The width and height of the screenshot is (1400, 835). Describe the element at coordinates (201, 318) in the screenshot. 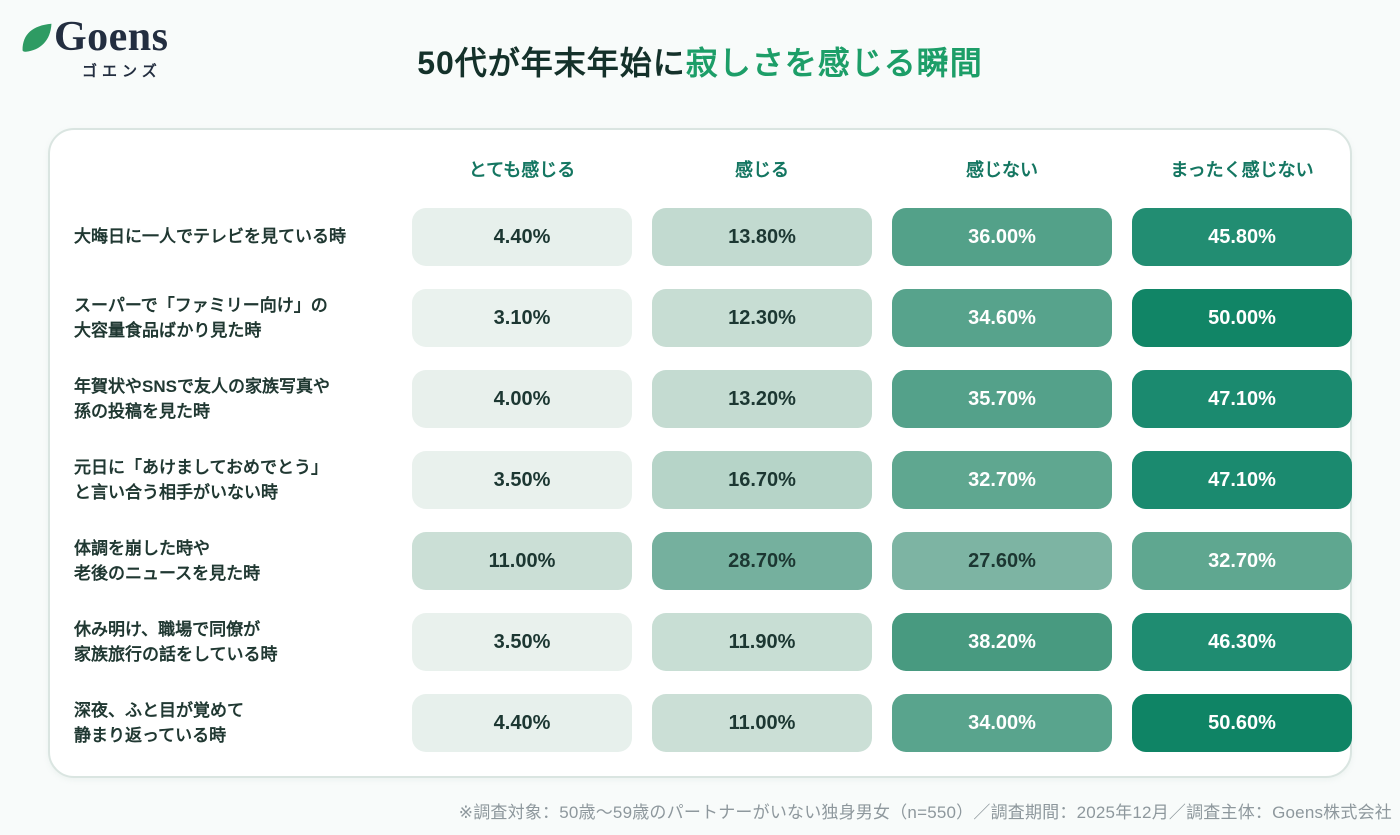

I see `row-label: スーパーで「ファミリー向け」の 大容量食品ばかり見た時` at that location.